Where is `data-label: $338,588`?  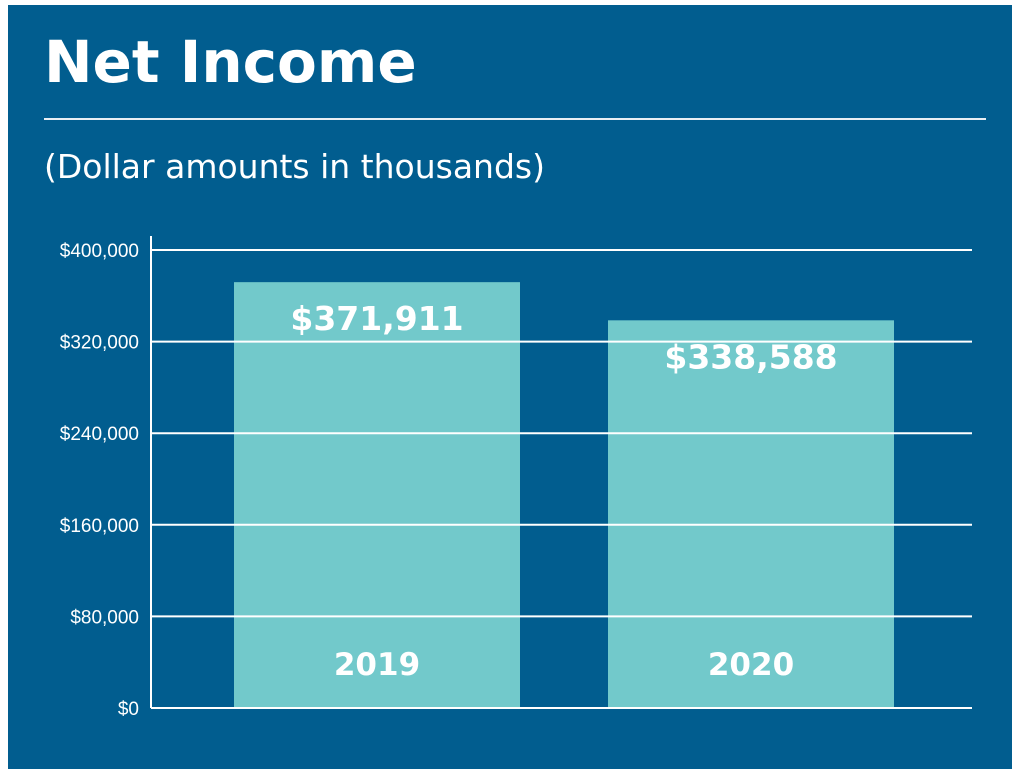 data-label: $338,588 is located at coordinates (750, 356).